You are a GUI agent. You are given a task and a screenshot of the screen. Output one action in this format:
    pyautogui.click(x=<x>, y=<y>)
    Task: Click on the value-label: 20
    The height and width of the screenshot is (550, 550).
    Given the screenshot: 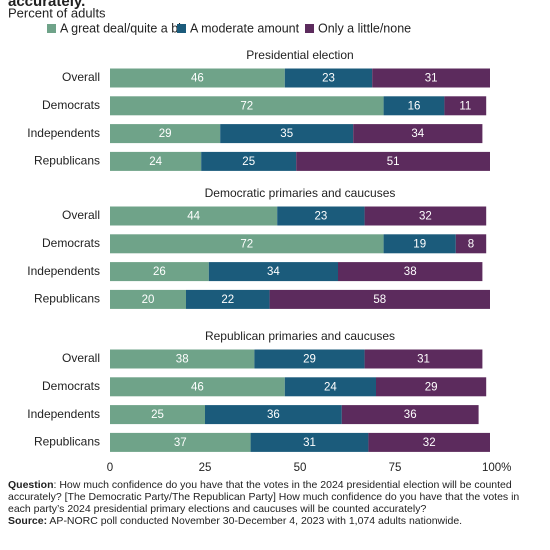 What is the action you would take?
    pyautogui.click(x=148, y=300)
    